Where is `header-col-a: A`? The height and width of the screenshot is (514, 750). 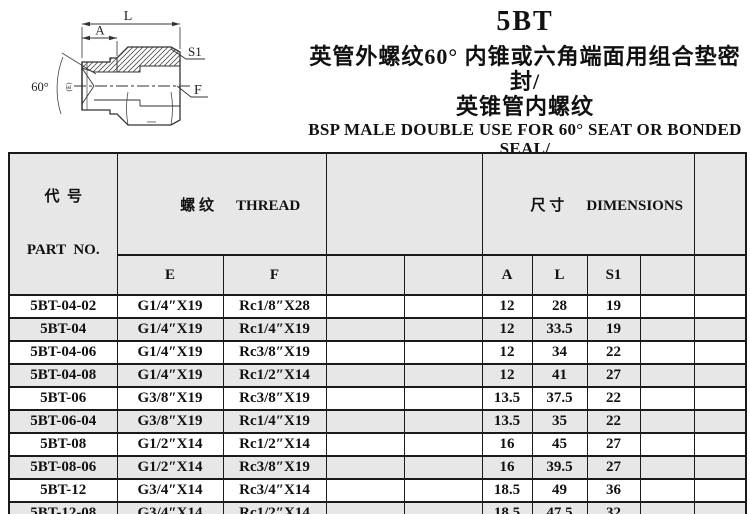 header-col-a: A is located at coordinates (507, 275).